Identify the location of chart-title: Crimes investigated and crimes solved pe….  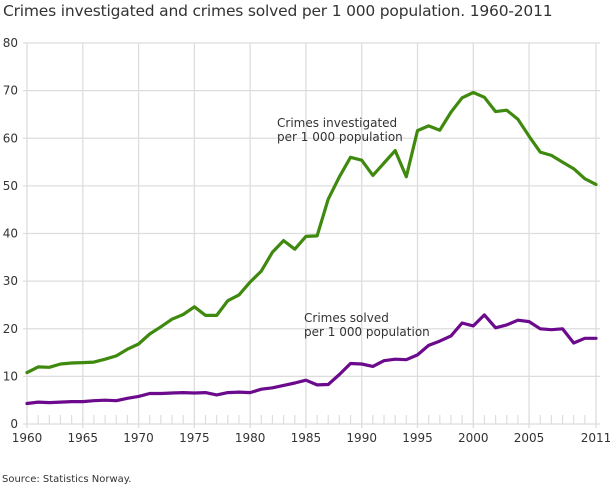
(278, 11).